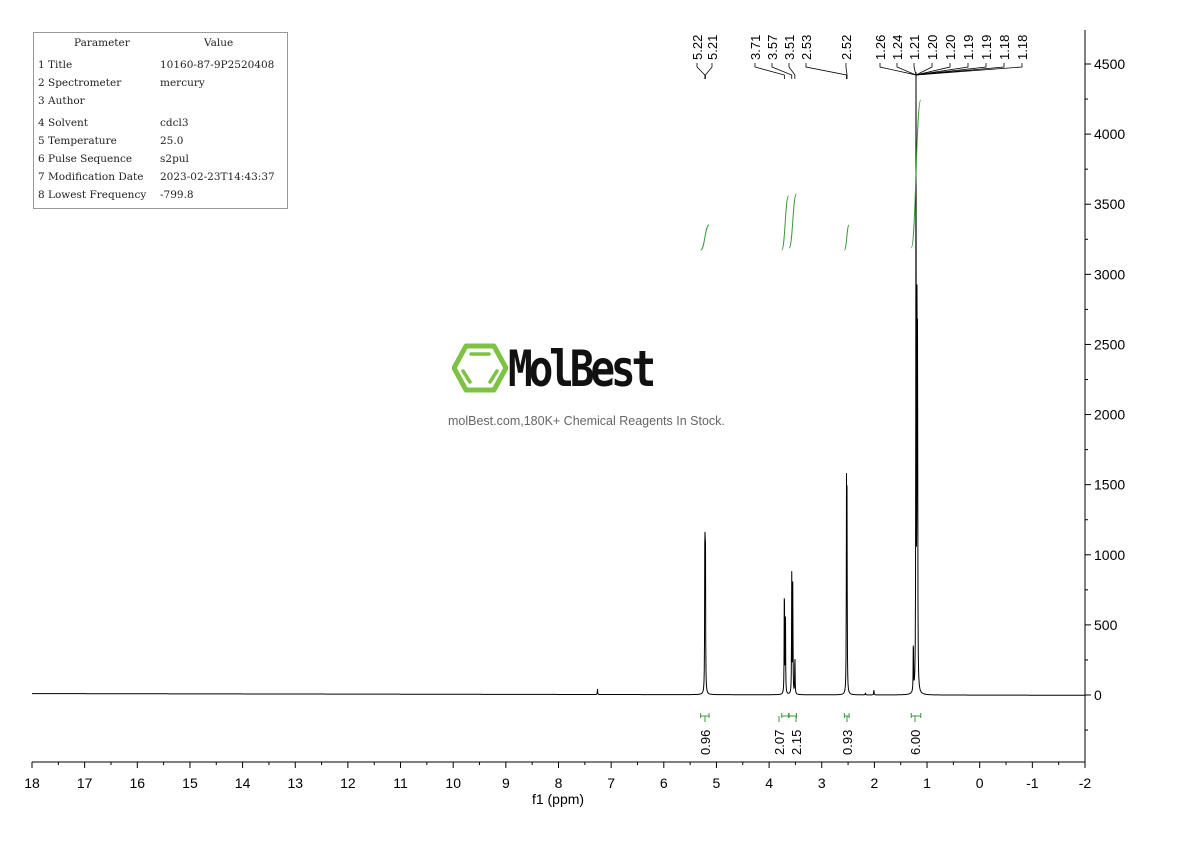  What do you see at coordinates (85, 783) in the screenshot?
I see `x-tick-label: 17` at bounding box center [85, 783].